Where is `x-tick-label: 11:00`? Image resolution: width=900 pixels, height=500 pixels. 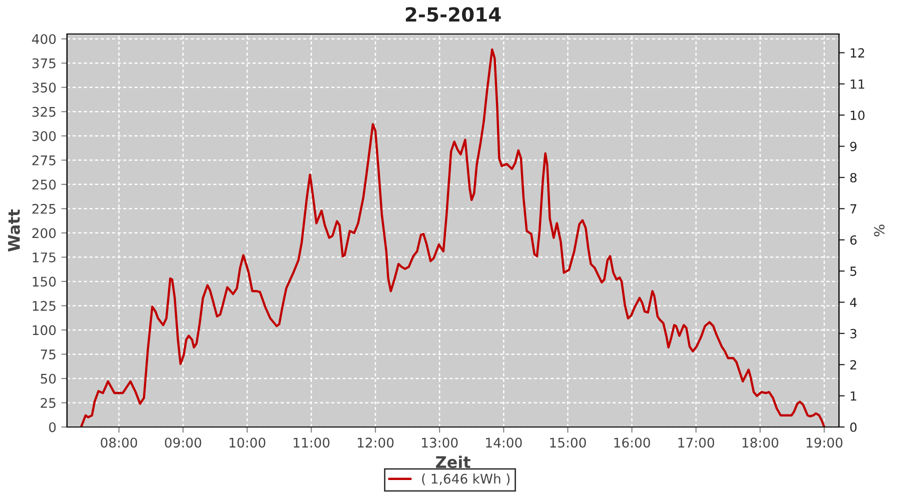 x-tick-label: 11:00 is located at coordinates (312, 443).